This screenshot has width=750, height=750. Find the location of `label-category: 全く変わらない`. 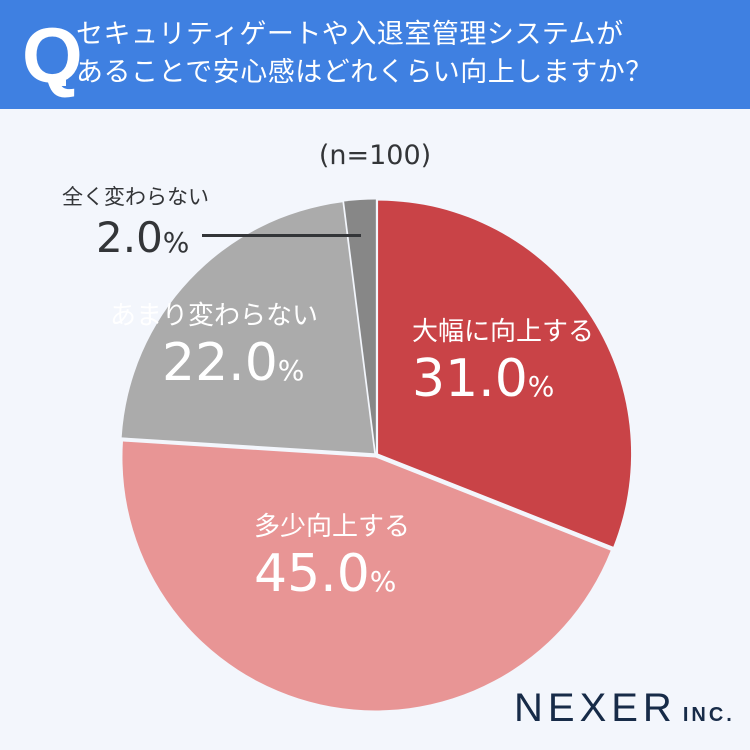

label-category: 全く変わらない is located at coordinates (135, 197).